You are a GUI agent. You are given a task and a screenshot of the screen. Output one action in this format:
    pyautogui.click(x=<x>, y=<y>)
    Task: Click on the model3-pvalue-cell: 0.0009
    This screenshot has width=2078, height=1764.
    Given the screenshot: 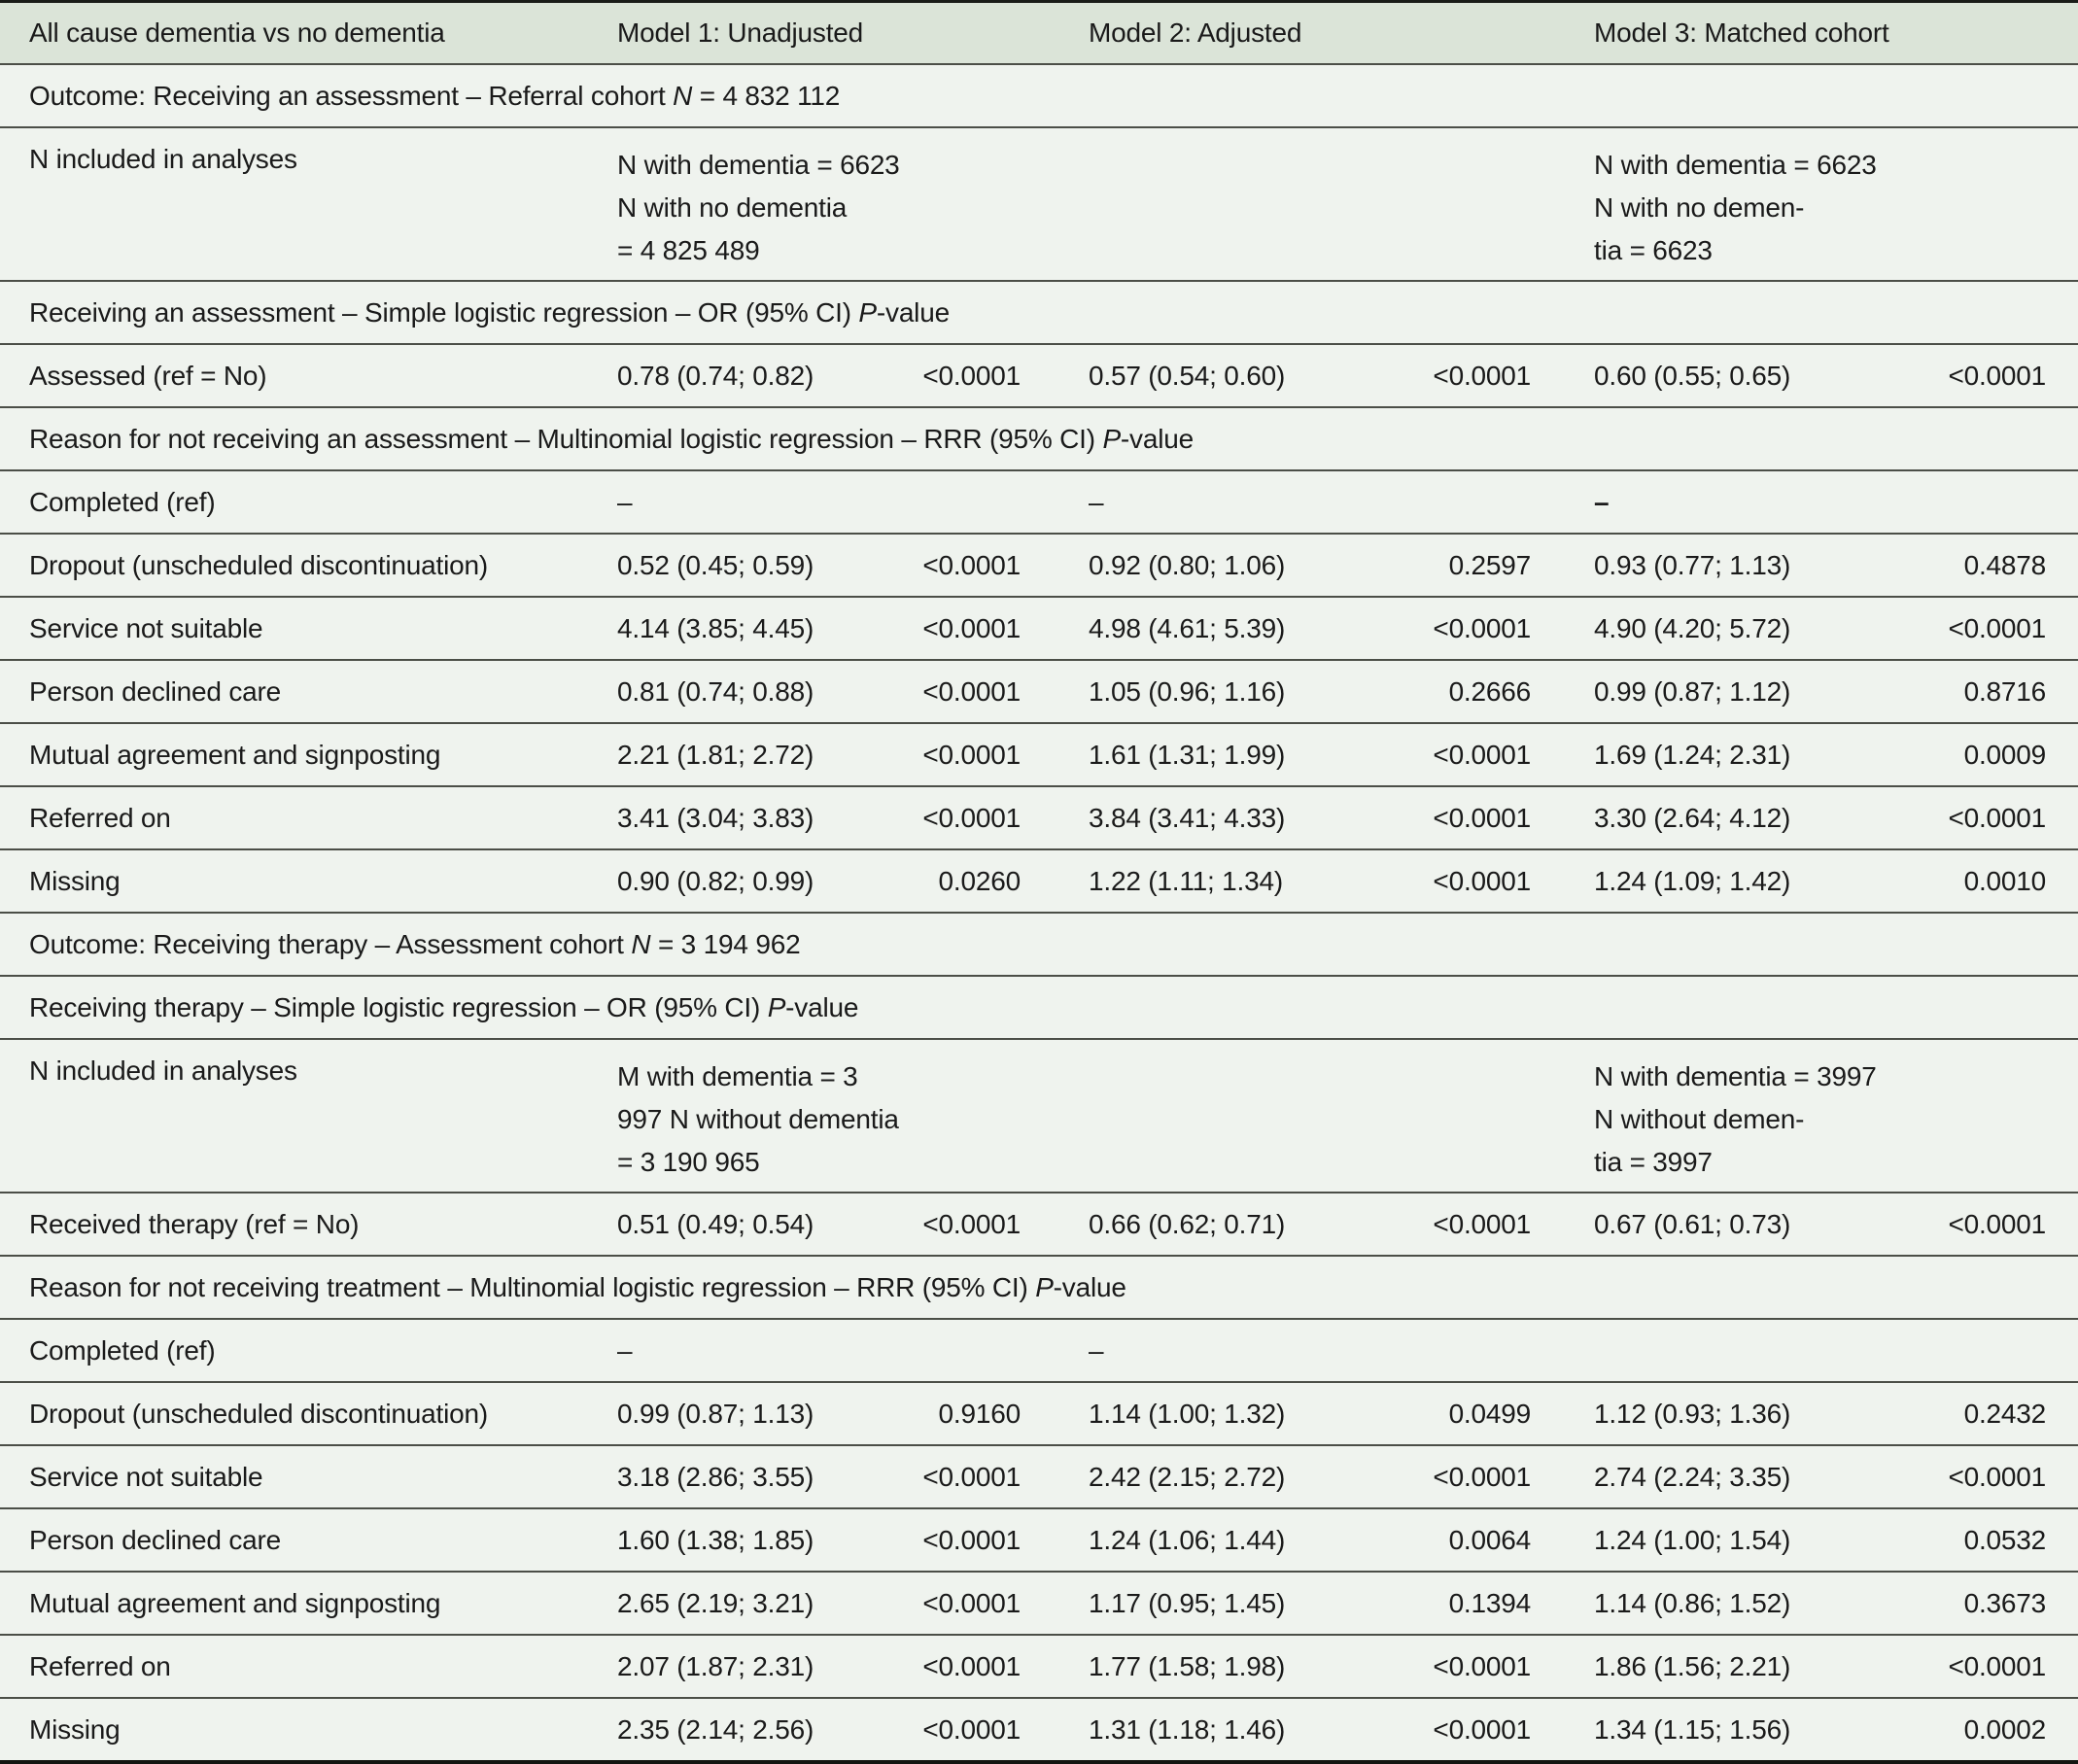 What is the action you would take?
    pyautogui.click(x=1965, y=754)
    